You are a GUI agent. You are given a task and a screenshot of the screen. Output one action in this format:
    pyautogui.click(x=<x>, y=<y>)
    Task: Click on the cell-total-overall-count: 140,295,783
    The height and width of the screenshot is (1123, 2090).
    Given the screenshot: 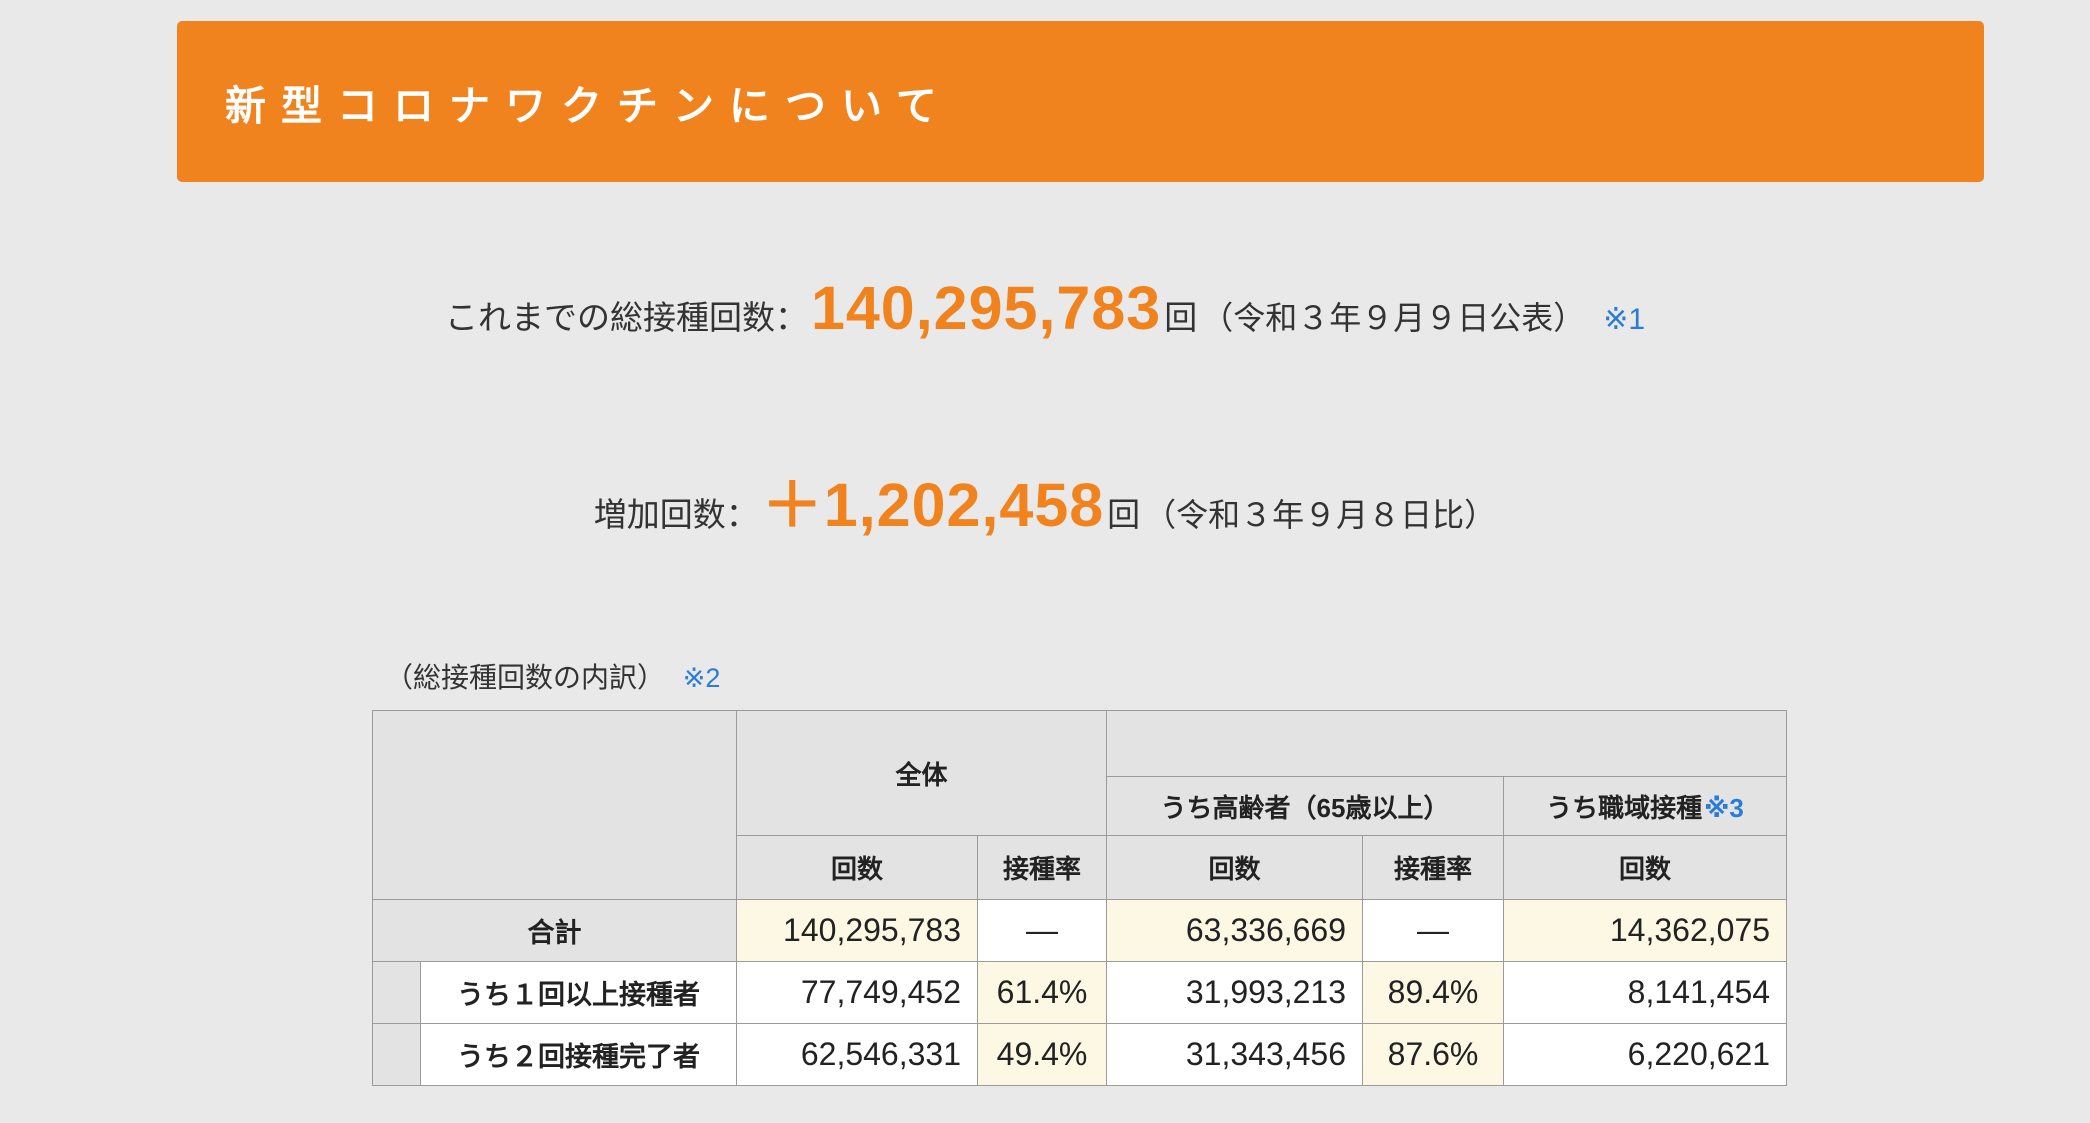 What is the action you would take?
    pyautogui.click(x=857, y=930)
    